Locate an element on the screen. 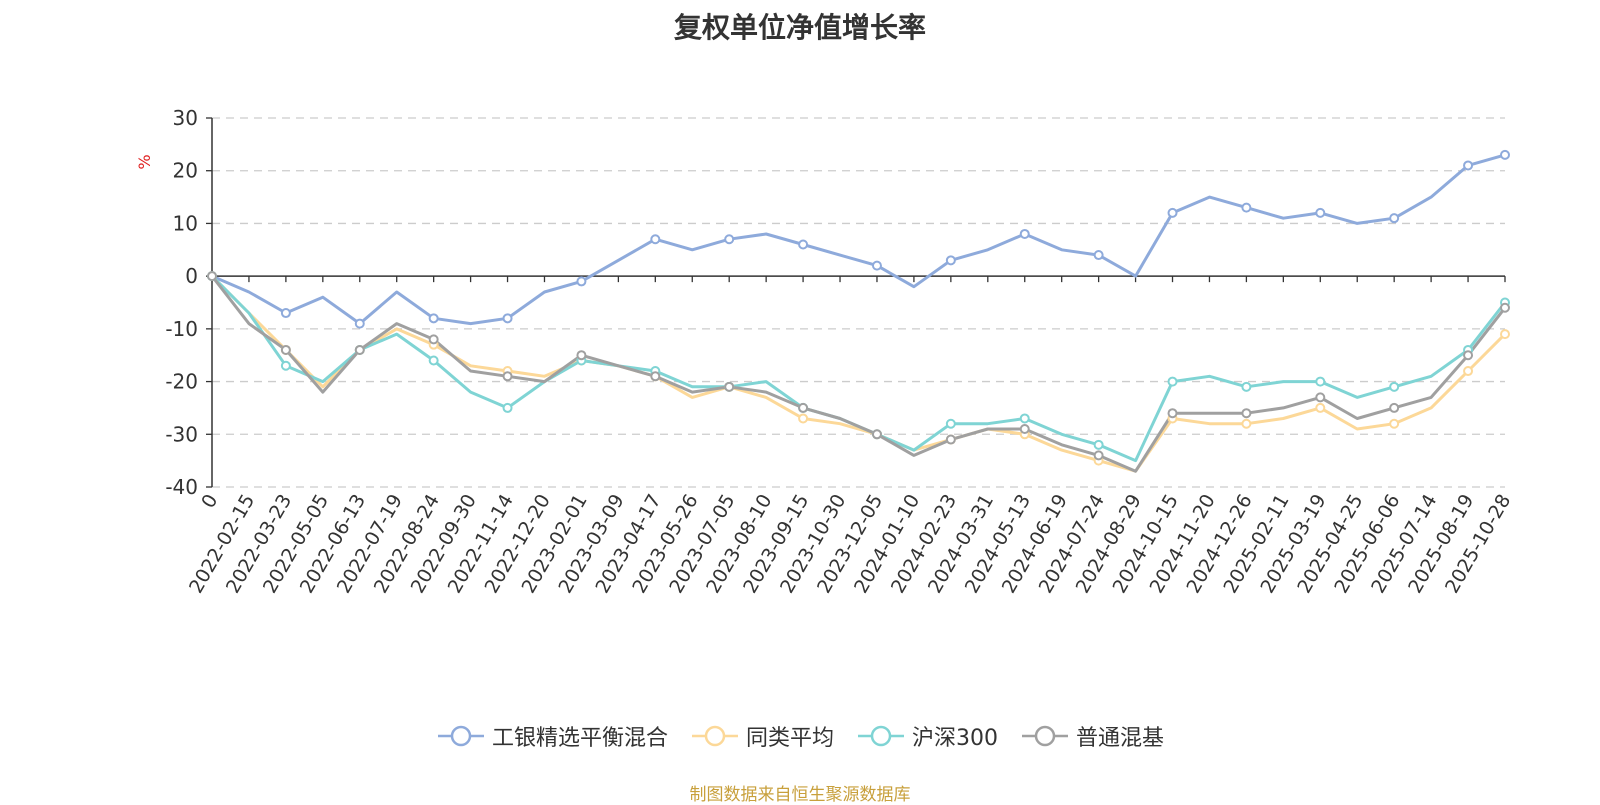 This screenshot has height=805, width=1600. legend-label: 同类平均 is located at coordinates (789, 738).